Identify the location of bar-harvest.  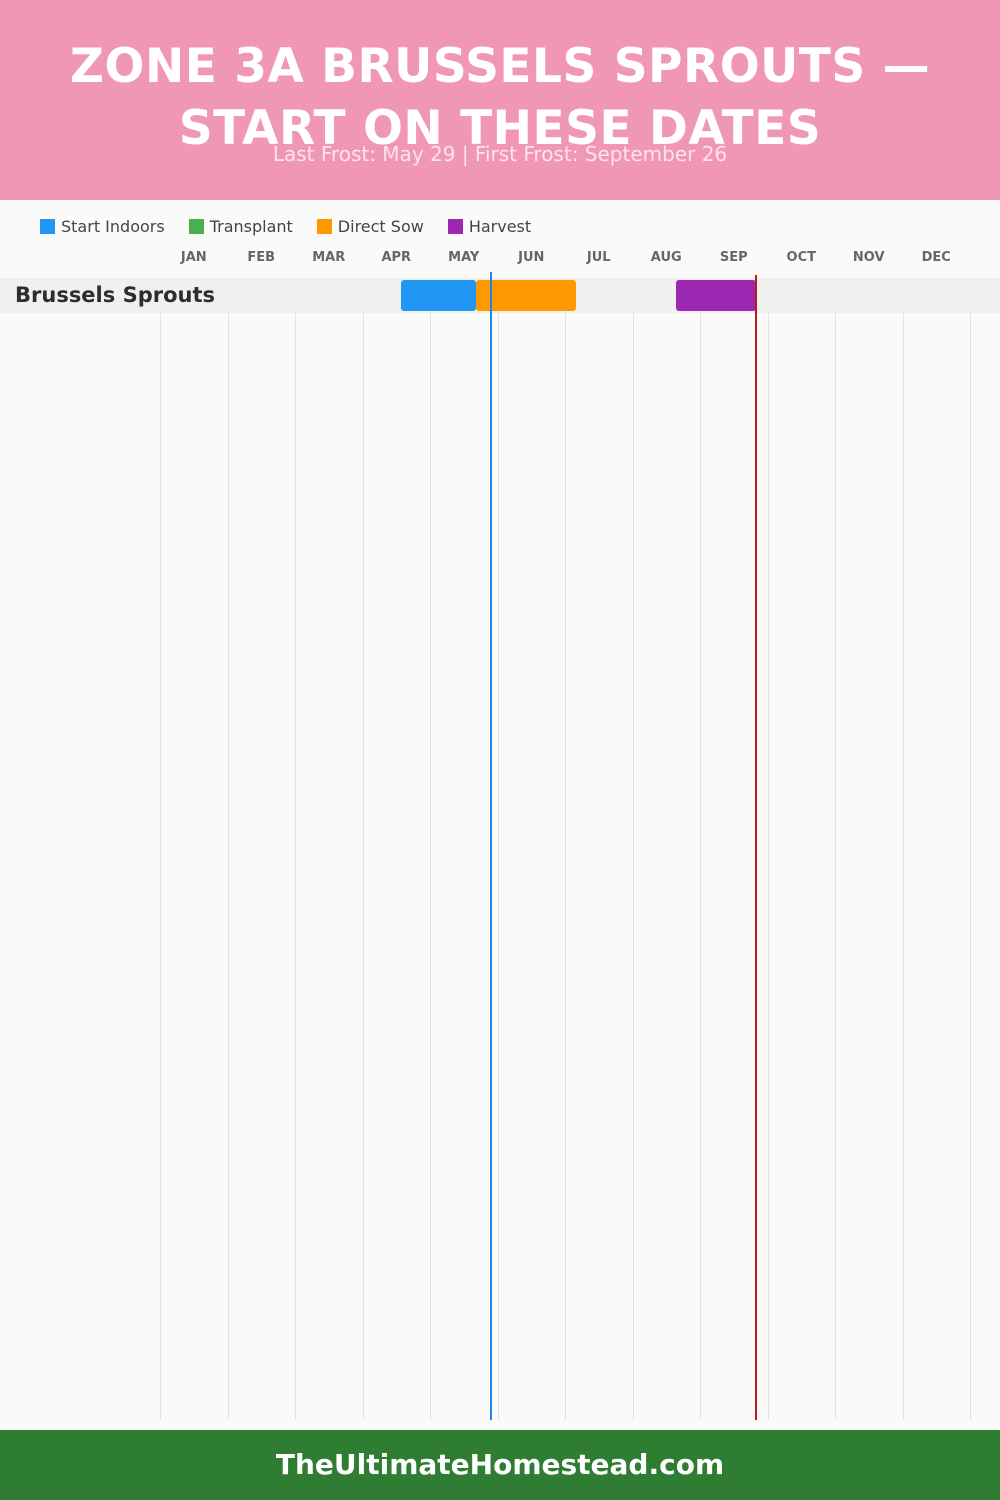
(716, 295).